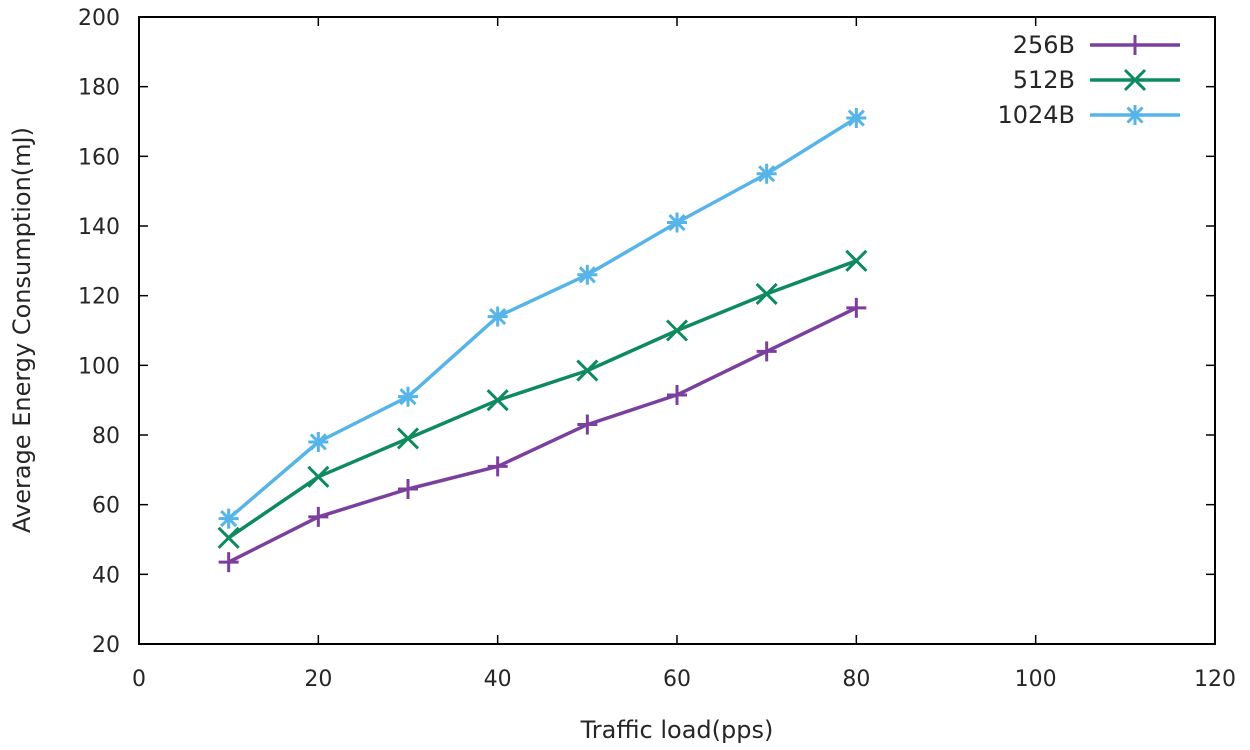 Image resolution: width=1250 pixels, height=750 pixels. What do you see at coordinates (1044, 45) in the screenshot?
I see `legend-label-256B: 256B` at bounding box center [1044, 45].